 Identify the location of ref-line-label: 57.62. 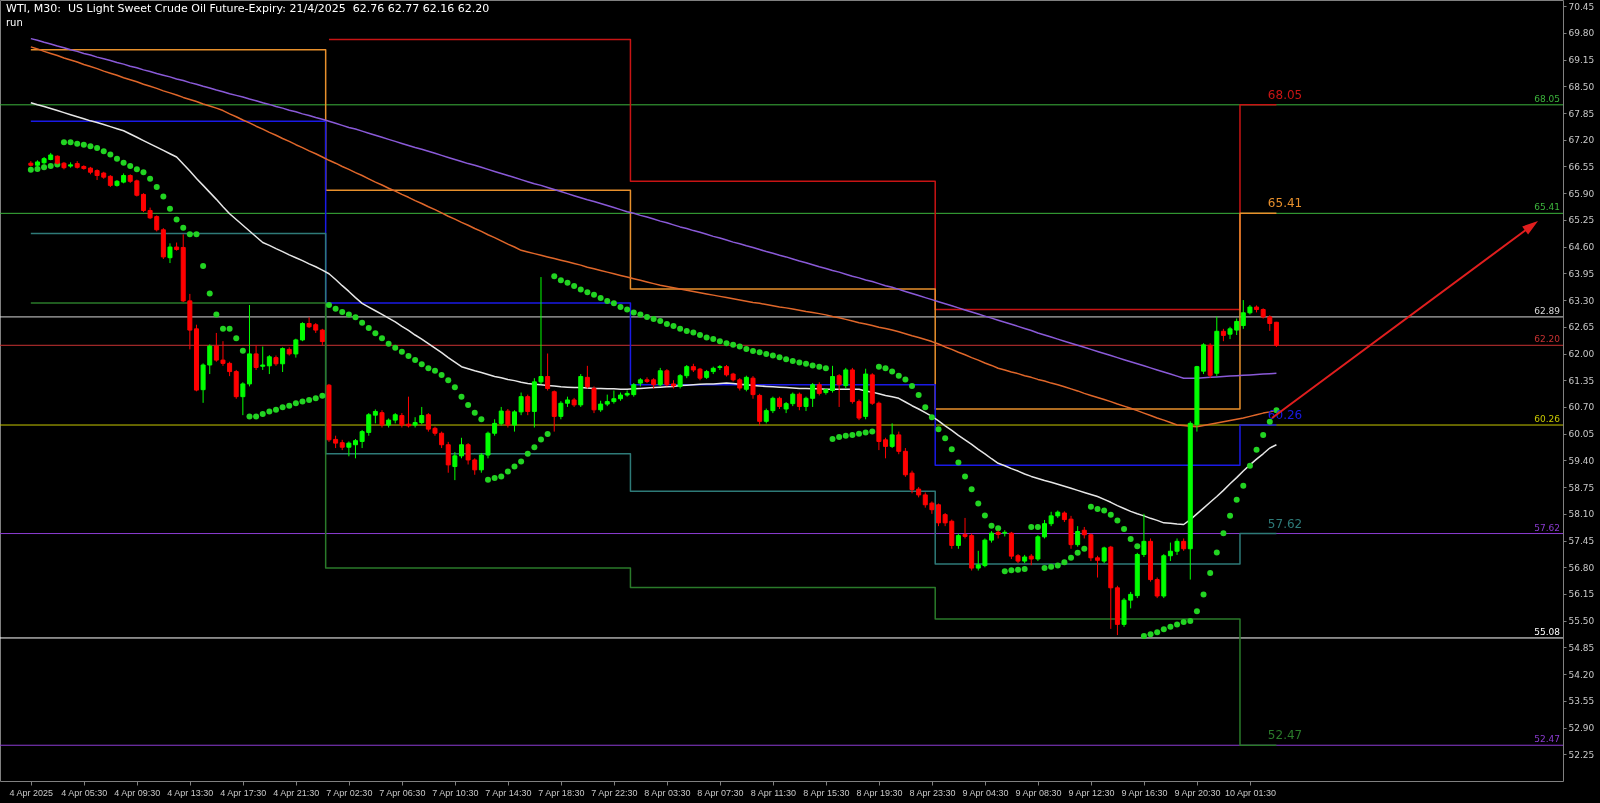
(1547, 527).